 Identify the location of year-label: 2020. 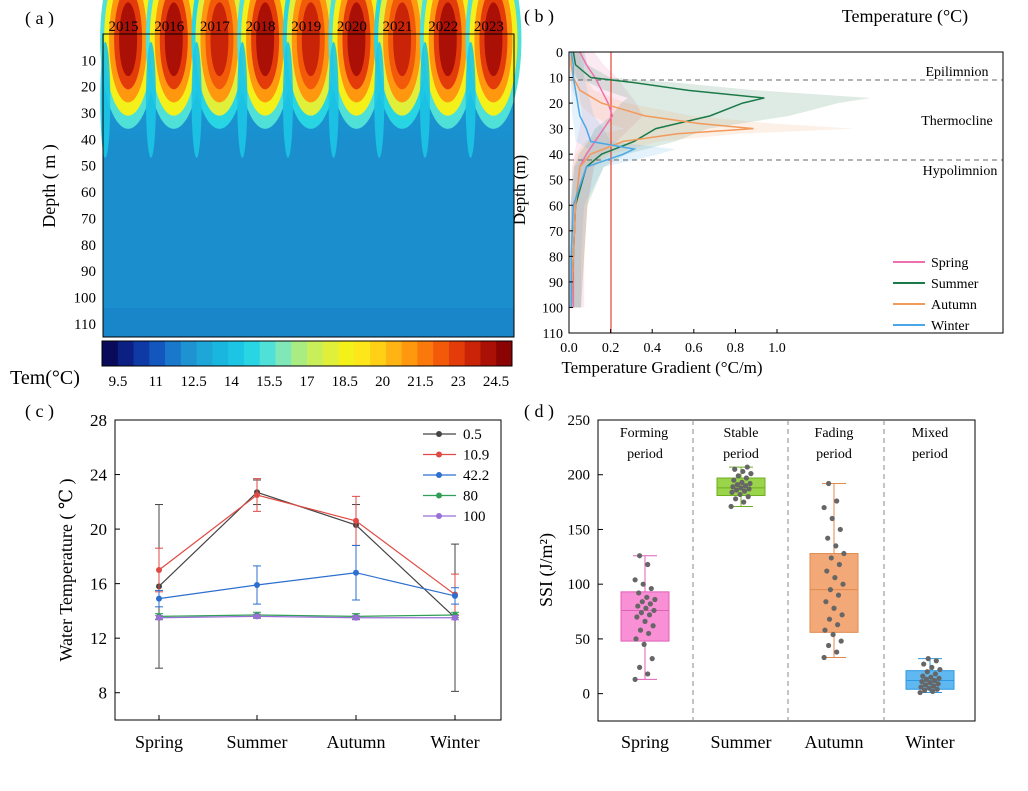
(352, 27).